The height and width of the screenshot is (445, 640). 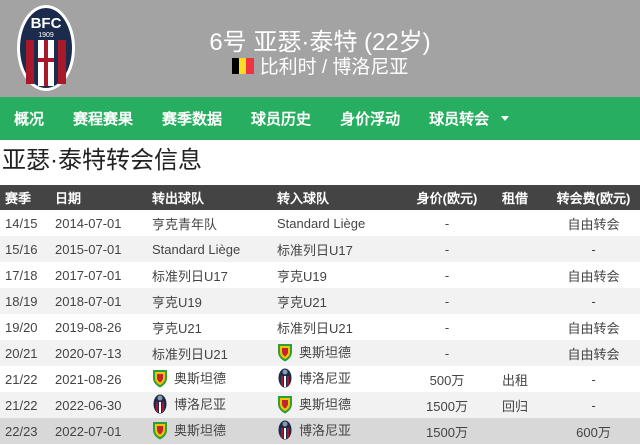 I want to click on table-row: 21/22 2021-08-26 奥斯坦德 博洛尼亚 500万 出租 -, so click(x=320, y=379).